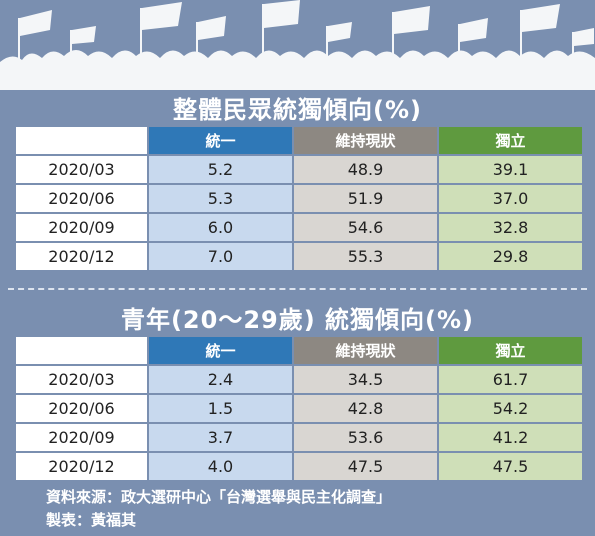 This screenshot has width=595, height=536. I want to click on table-row: 2020/03 2.4 34.5 61.7, so click(299, 379).